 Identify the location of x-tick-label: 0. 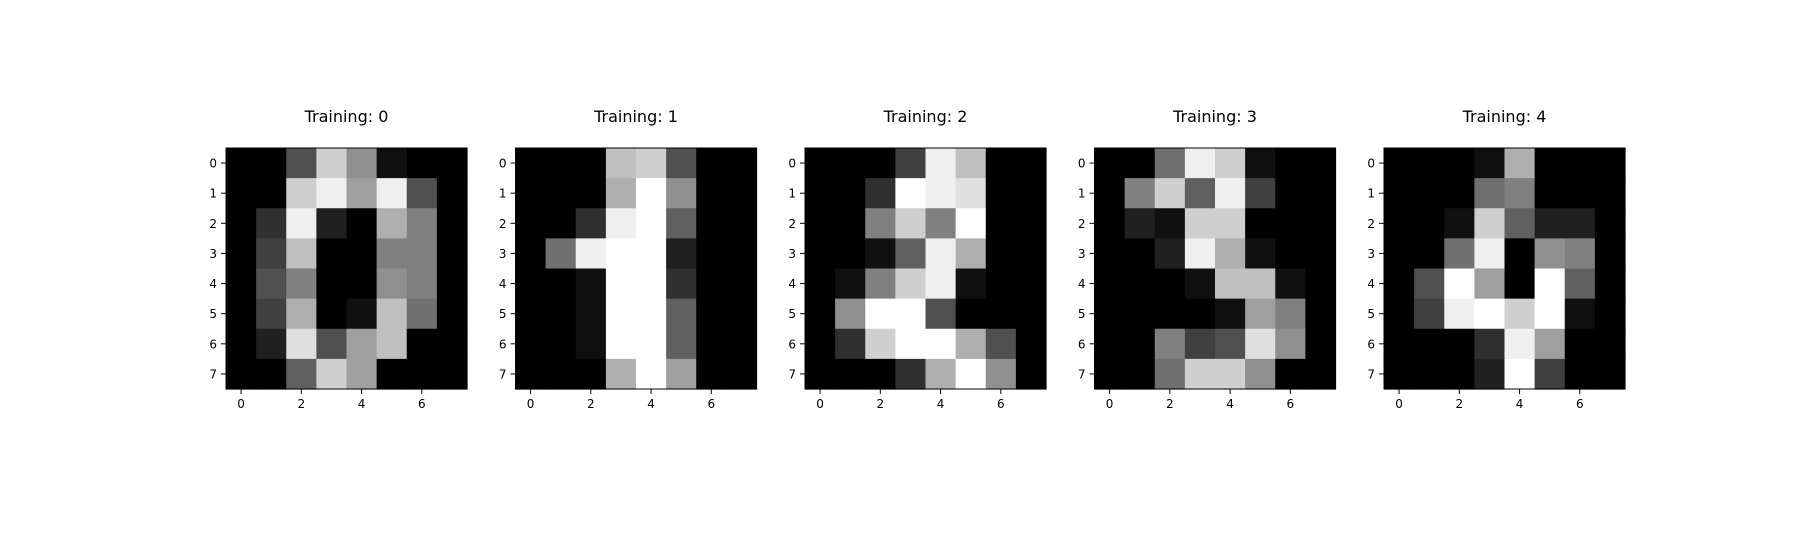
(531, 404).